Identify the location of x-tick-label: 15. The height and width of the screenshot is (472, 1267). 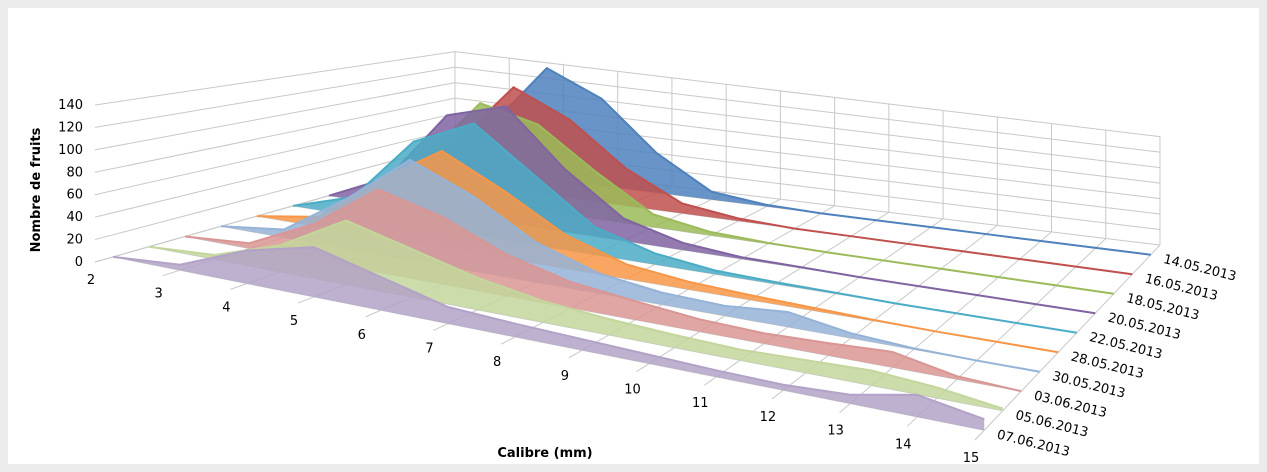
(971, 458).